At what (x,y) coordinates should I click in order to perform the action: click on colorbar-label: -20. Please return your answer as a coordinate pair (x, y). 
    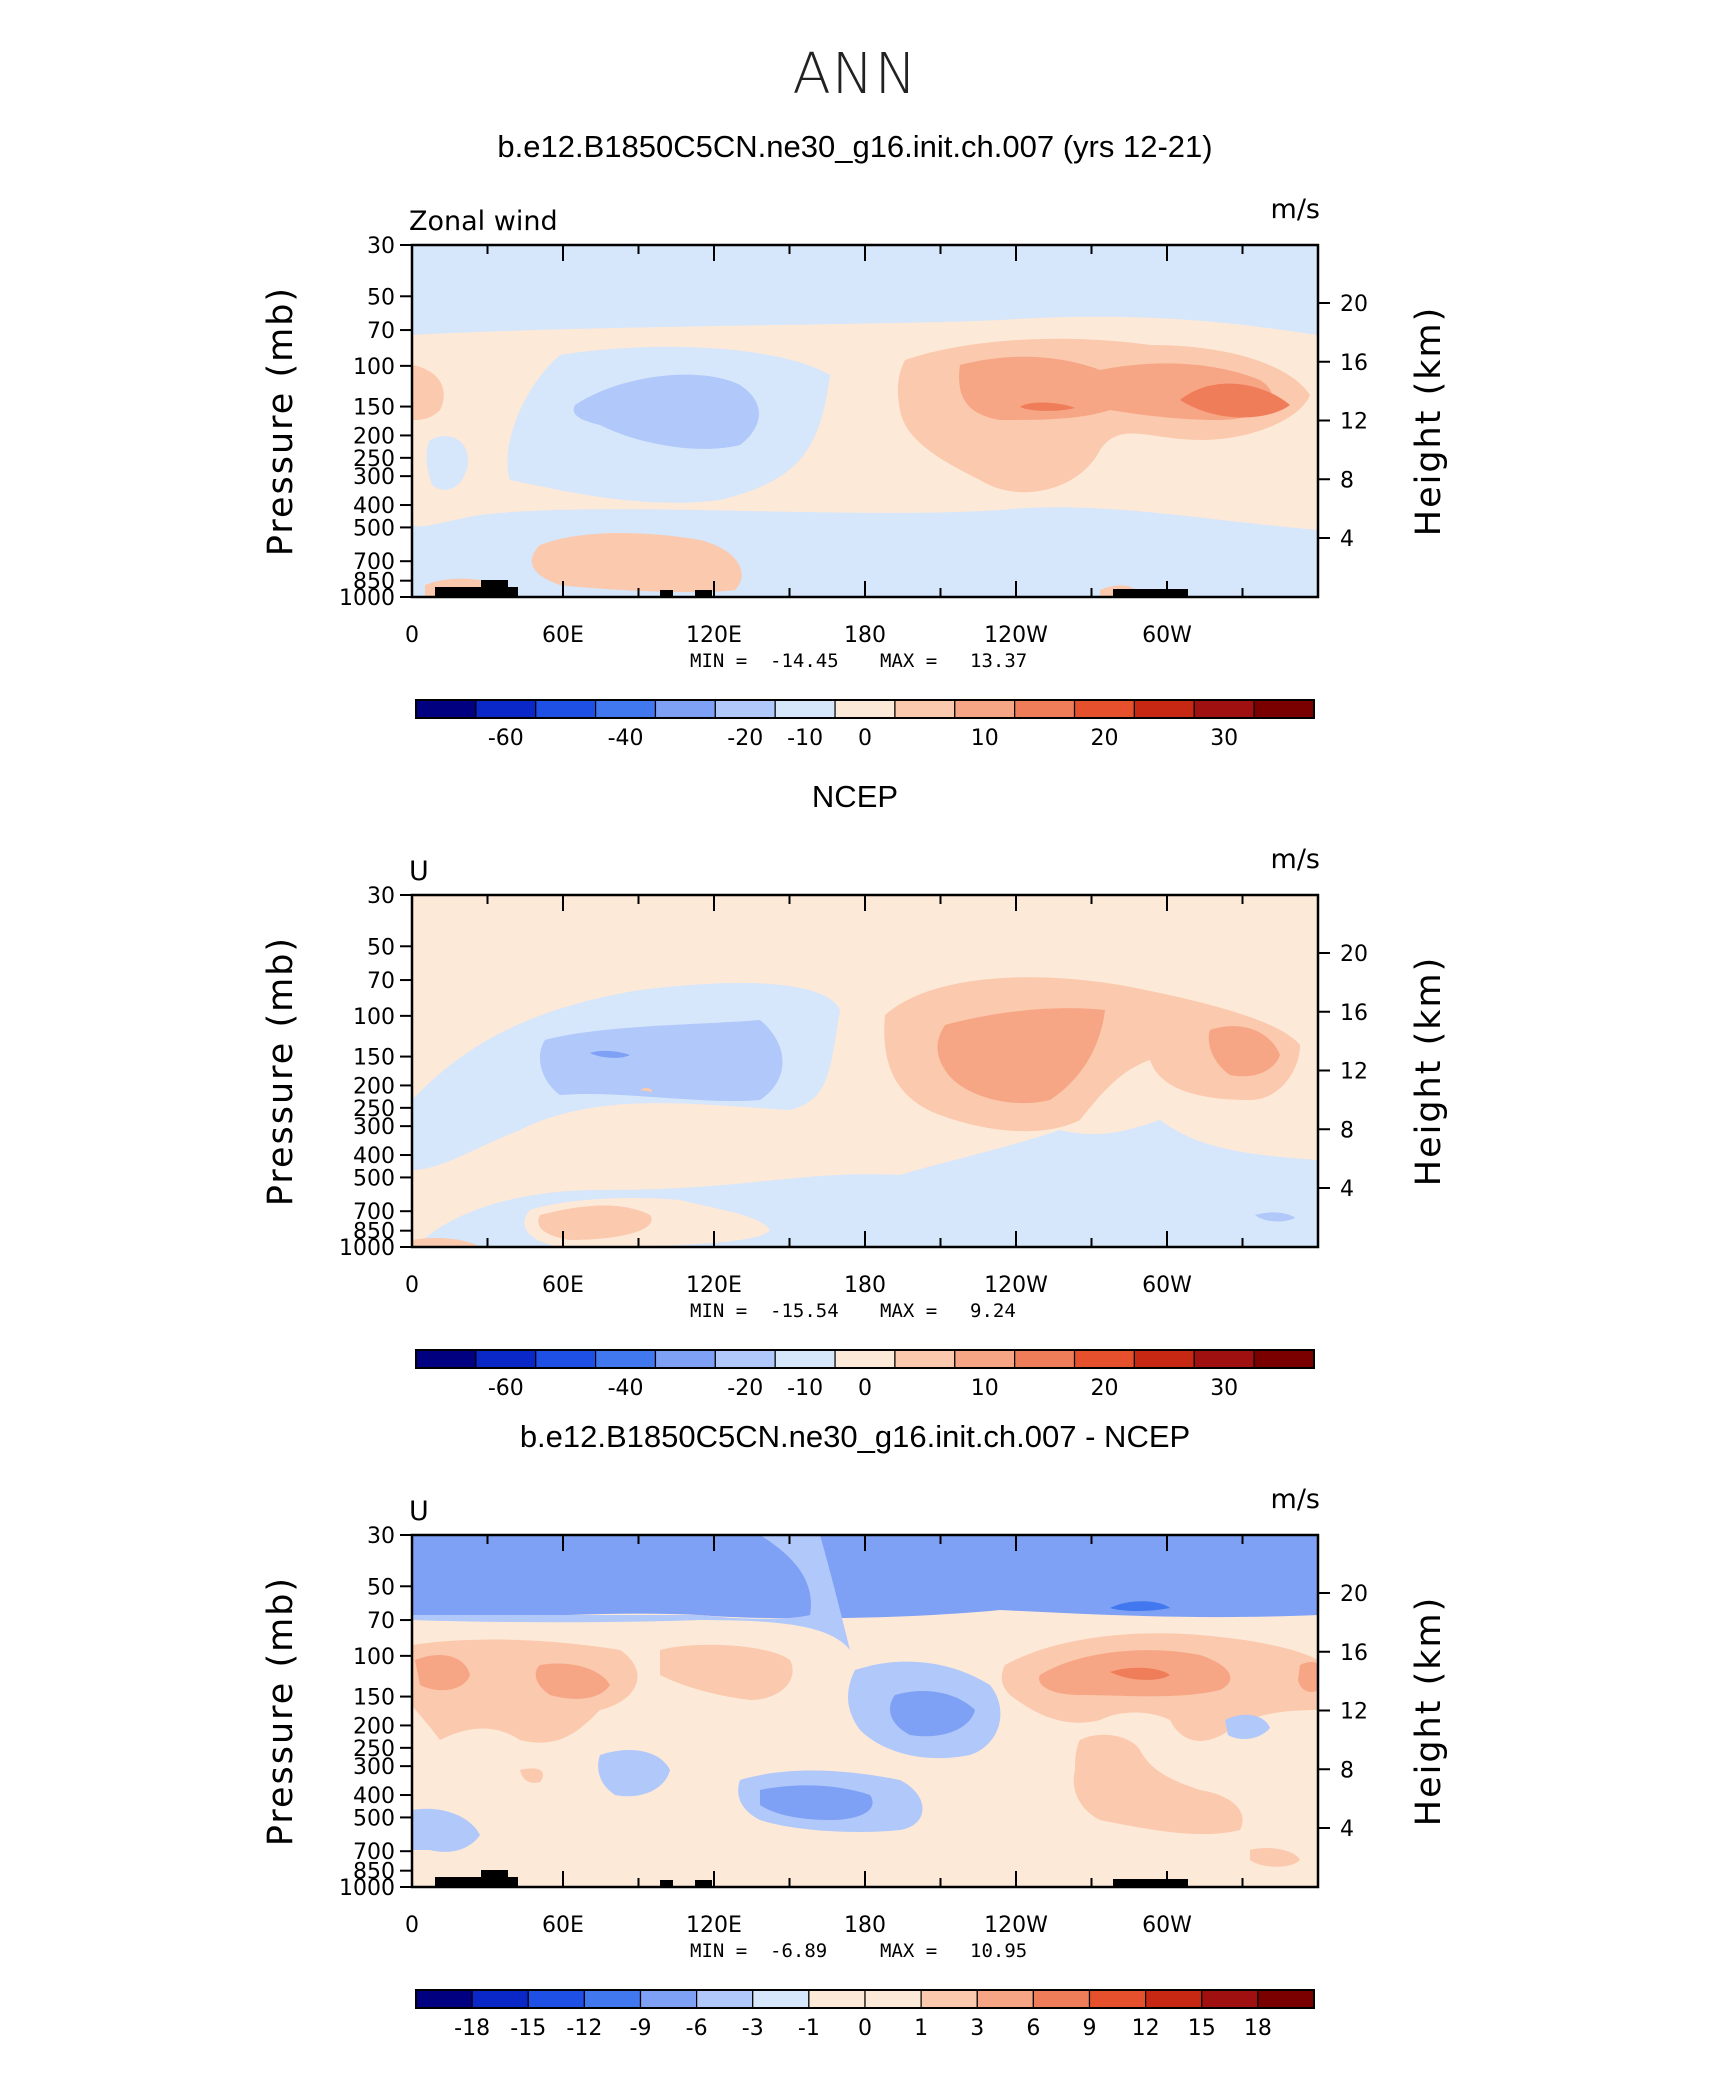
    Looking at the image, I should click on (745, 738).